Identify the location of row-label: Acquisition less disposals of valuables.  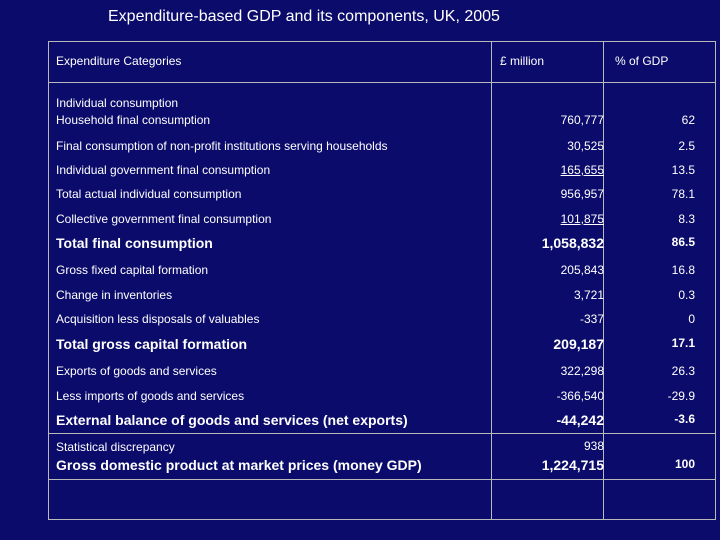
(158, 319).